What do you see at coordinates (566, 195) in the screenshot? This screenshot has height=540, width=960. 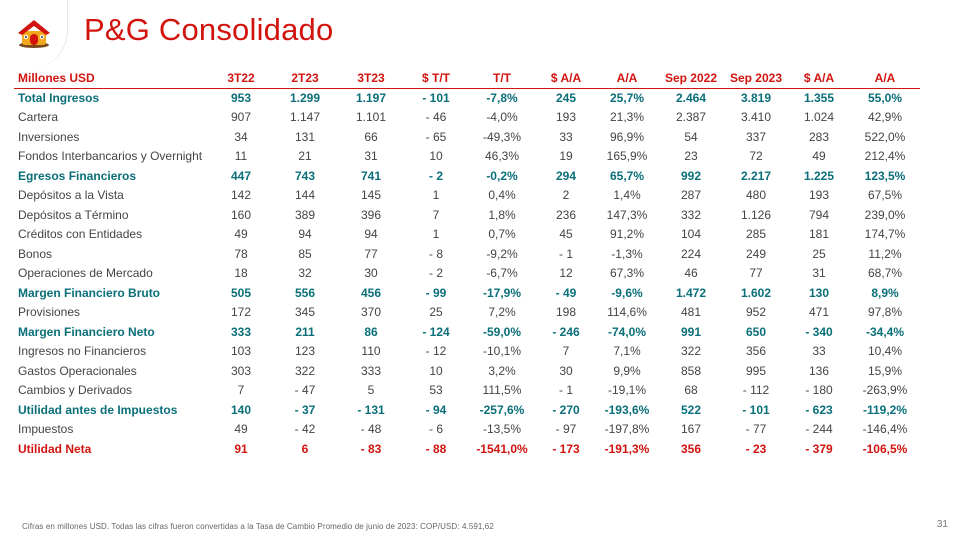 I see `table-cell: 2` at bounding box center [566, 195].